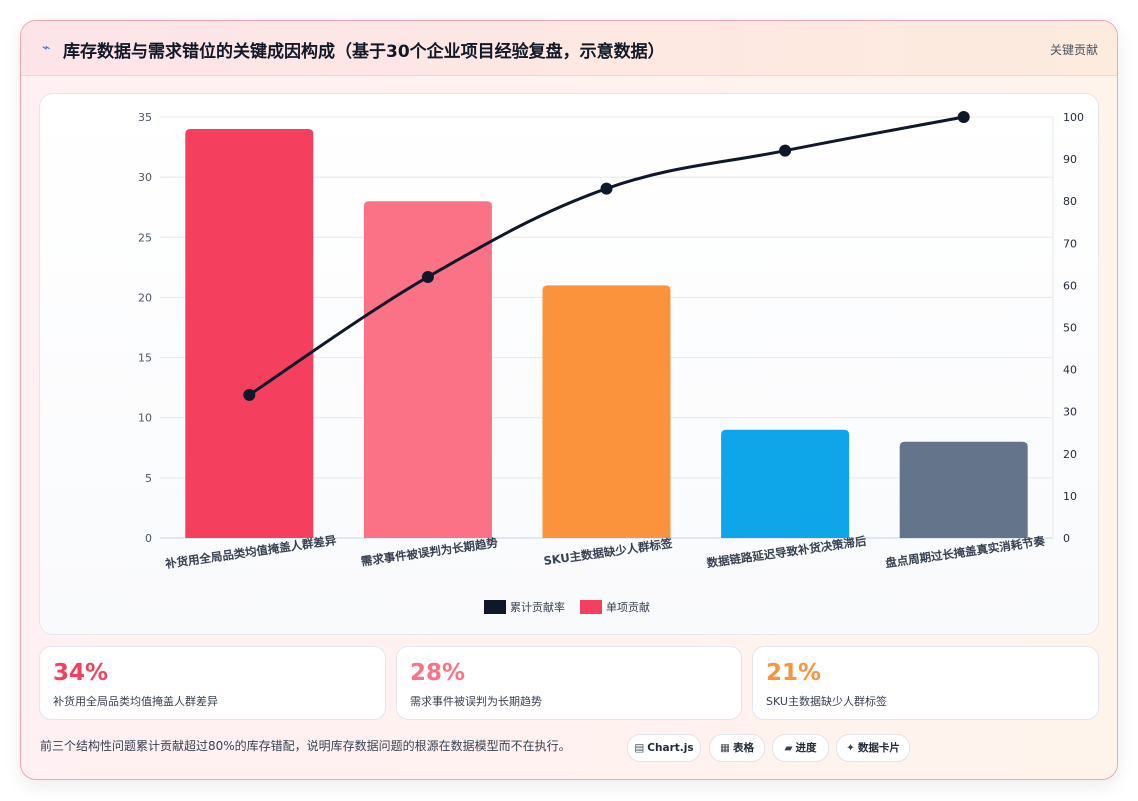 The width and height of the screenshot is (1138, 801). What do you see at coordinates (787, 552) in the screenshot?
I see `x-tick-label: 数据链路延迟导致补货决策滞后` at bounding box center [787, 552].